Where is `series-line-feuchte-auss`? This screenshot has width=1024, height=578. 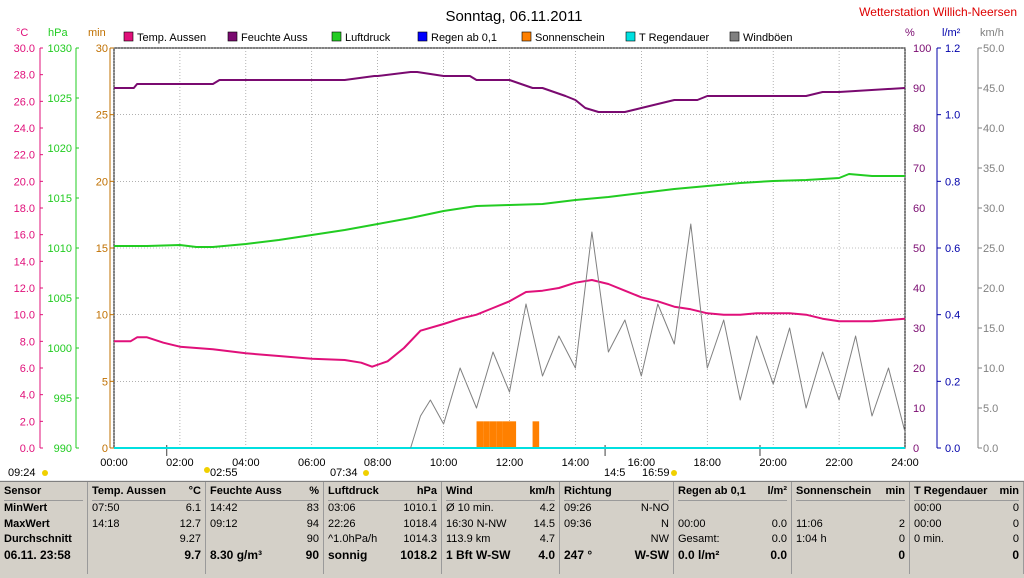 series-line-feuchte-auss is located at coordinates (510, 92).